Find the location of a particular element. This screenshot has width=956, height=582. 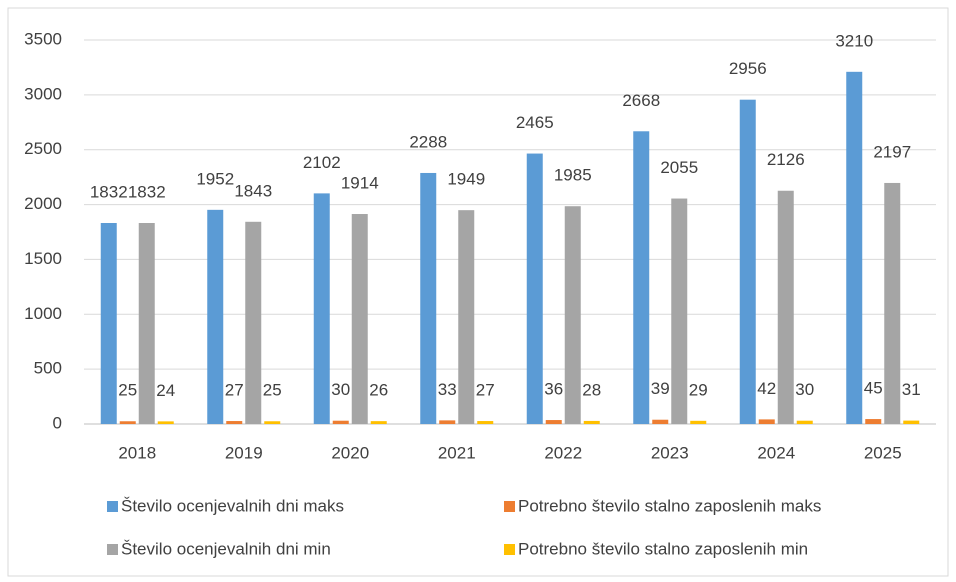

data-label: 24 is located at coordinates (165, 390).